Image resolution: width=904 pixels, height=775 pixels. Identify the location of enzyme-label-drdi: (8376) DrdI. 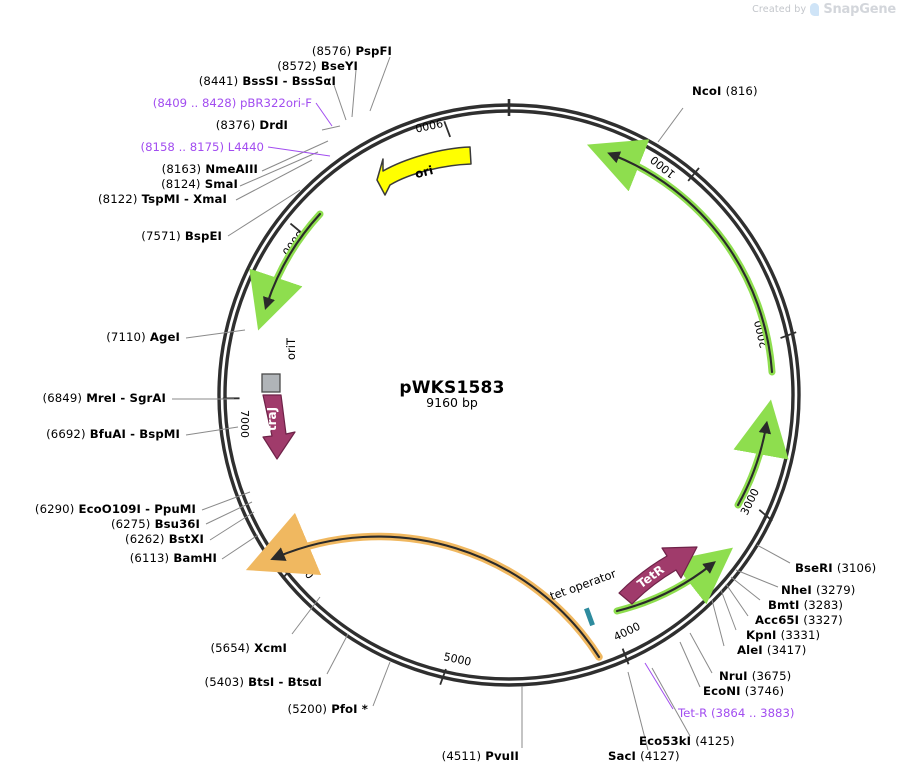
(252, 125).